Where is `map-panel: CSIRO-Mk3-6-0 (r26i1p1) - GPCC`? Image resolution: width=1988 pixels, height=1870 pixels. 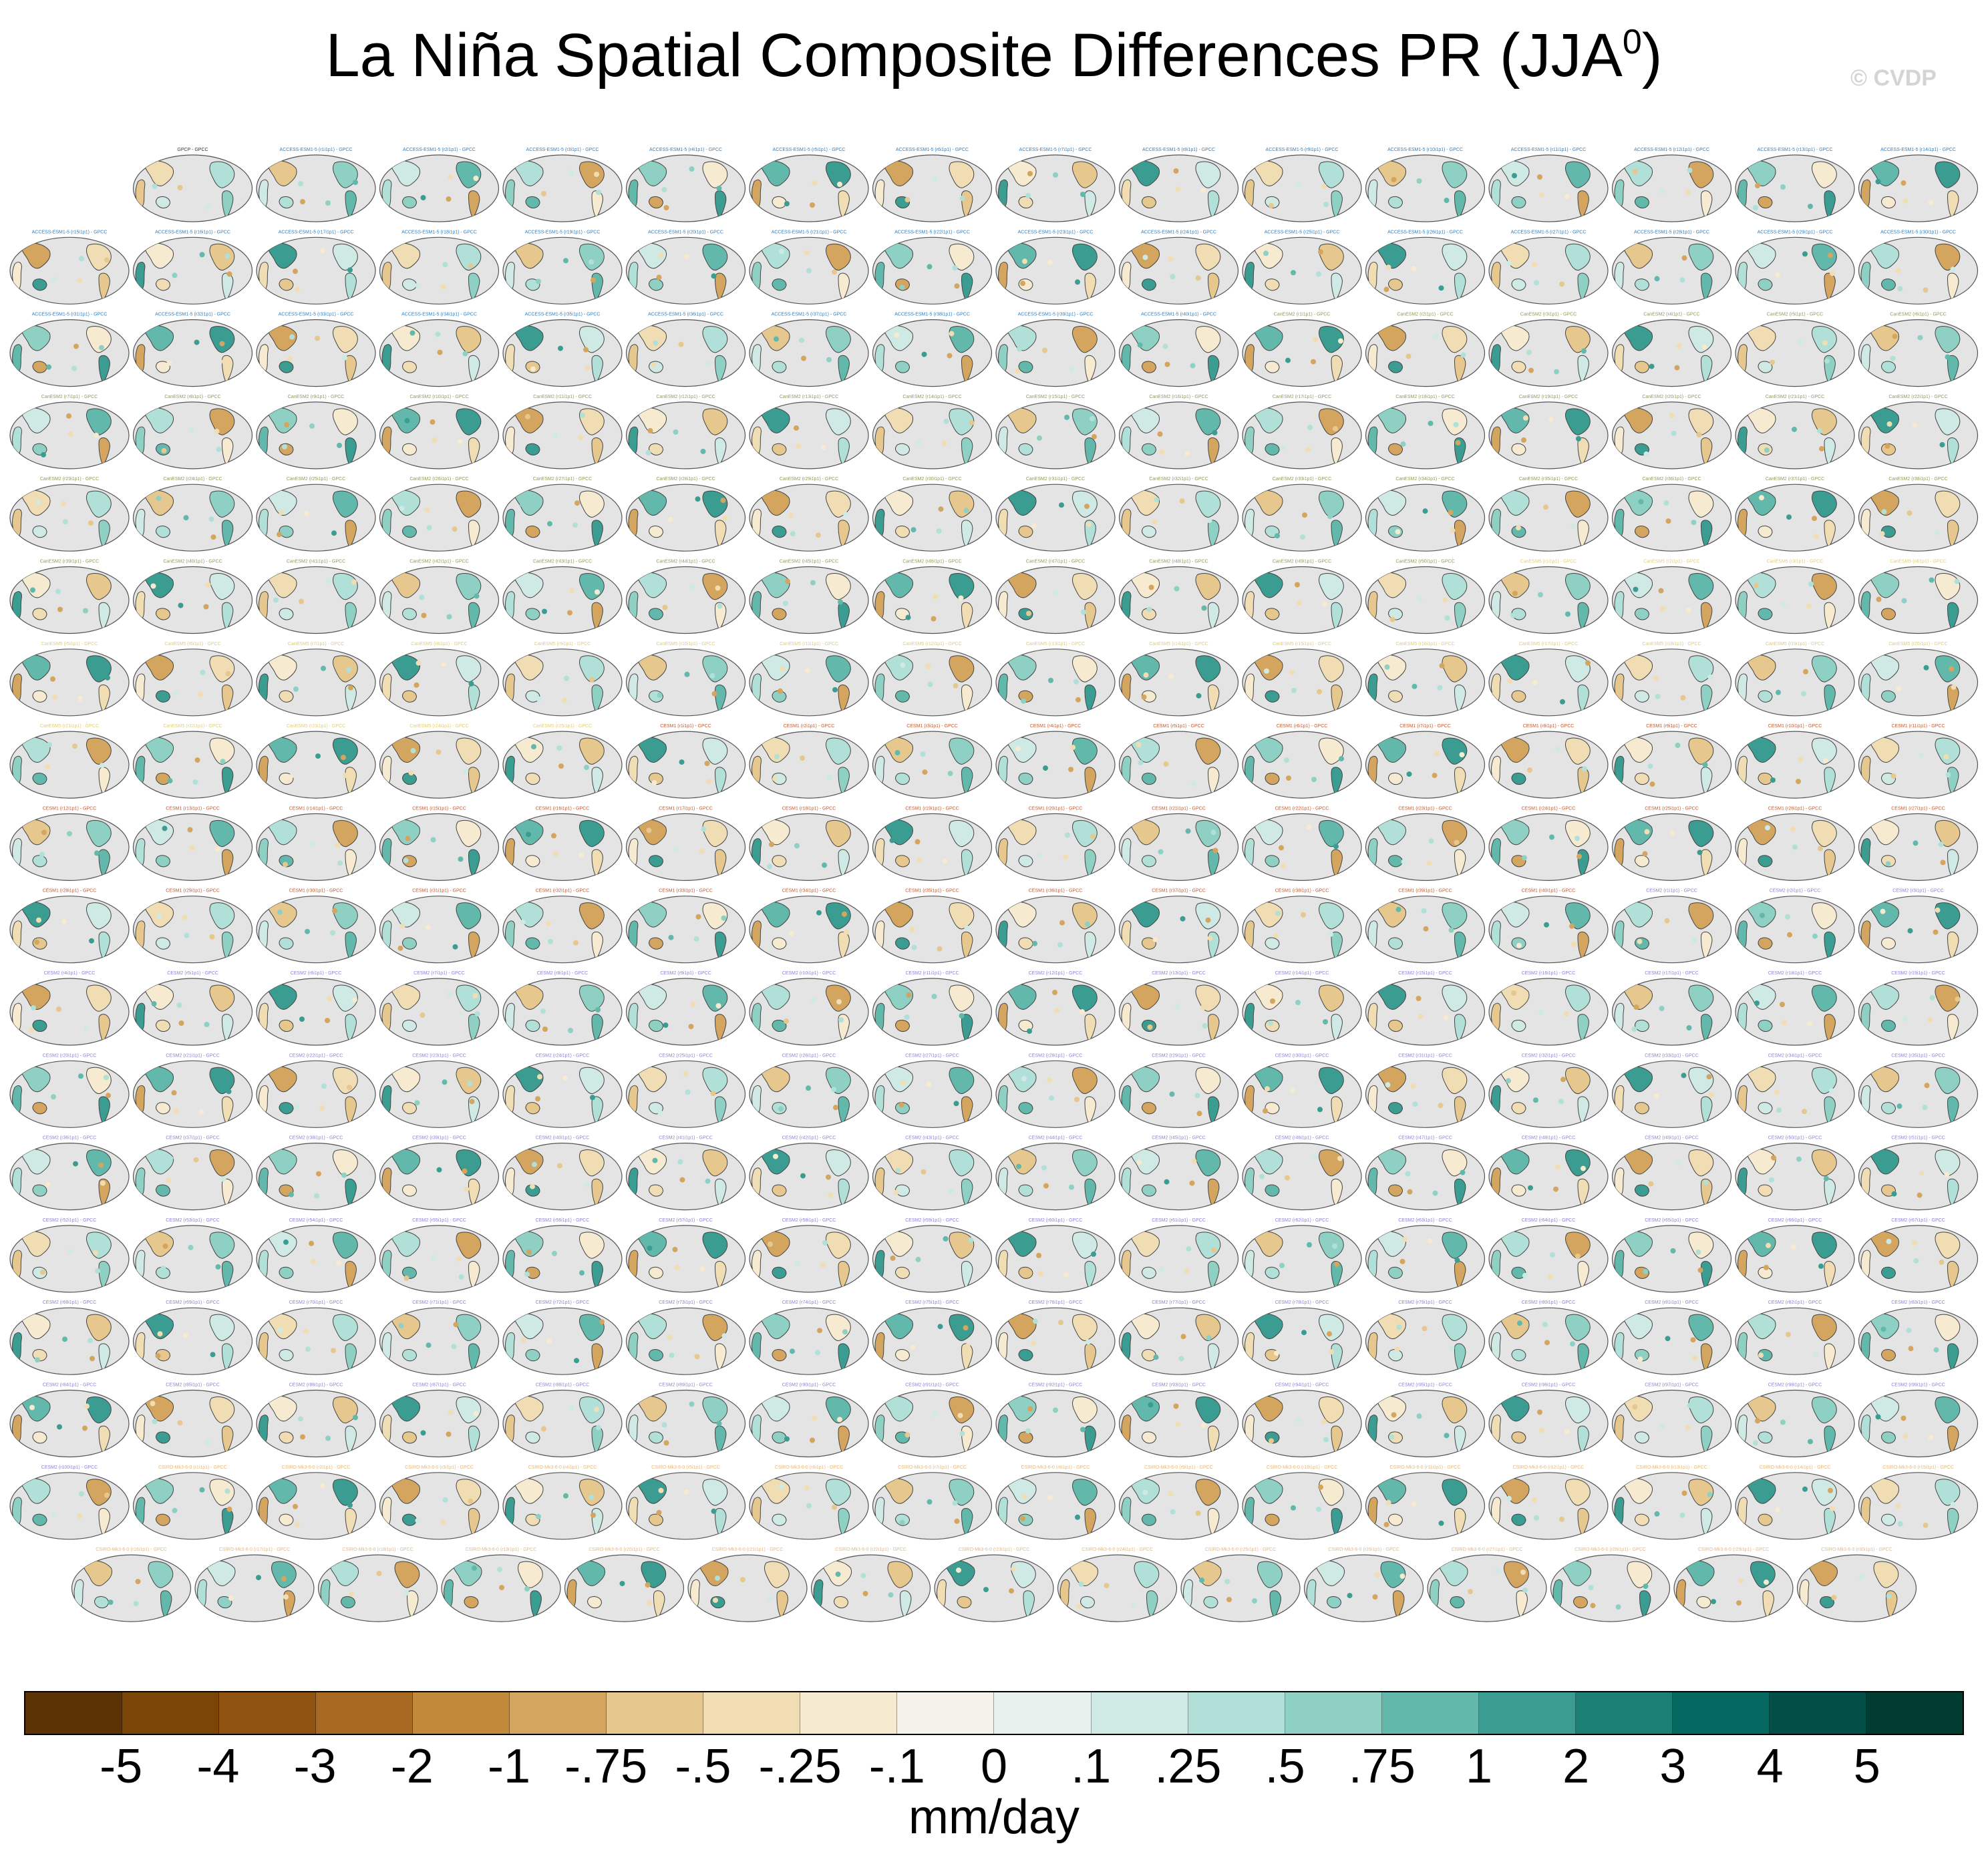
map-panel: CSIRO-Mk3-6-0 (r26i1p1) - GPCC is located at coordinates (1363, 1584).